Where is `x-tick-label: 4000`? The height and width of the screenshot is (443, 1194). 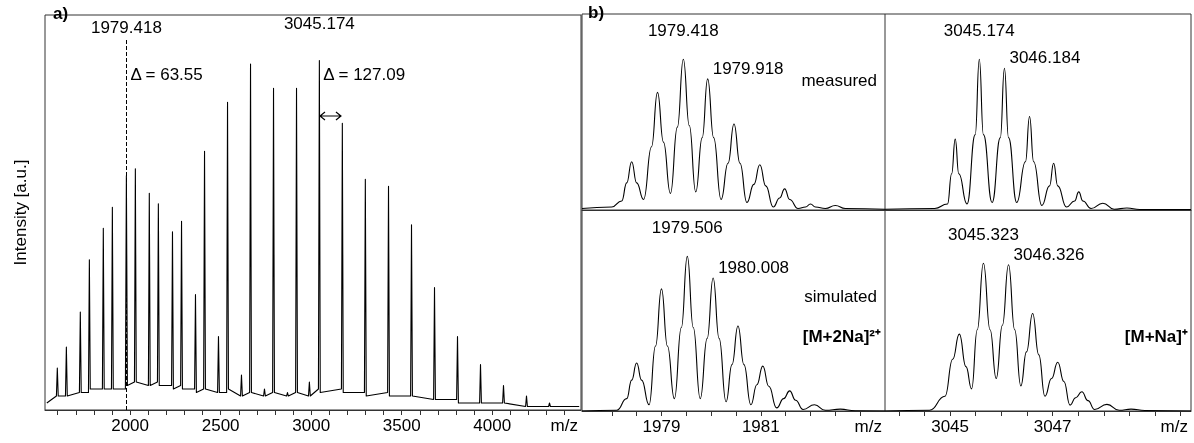 x-tick-label: 4000 is located at coordinates (492, 425).